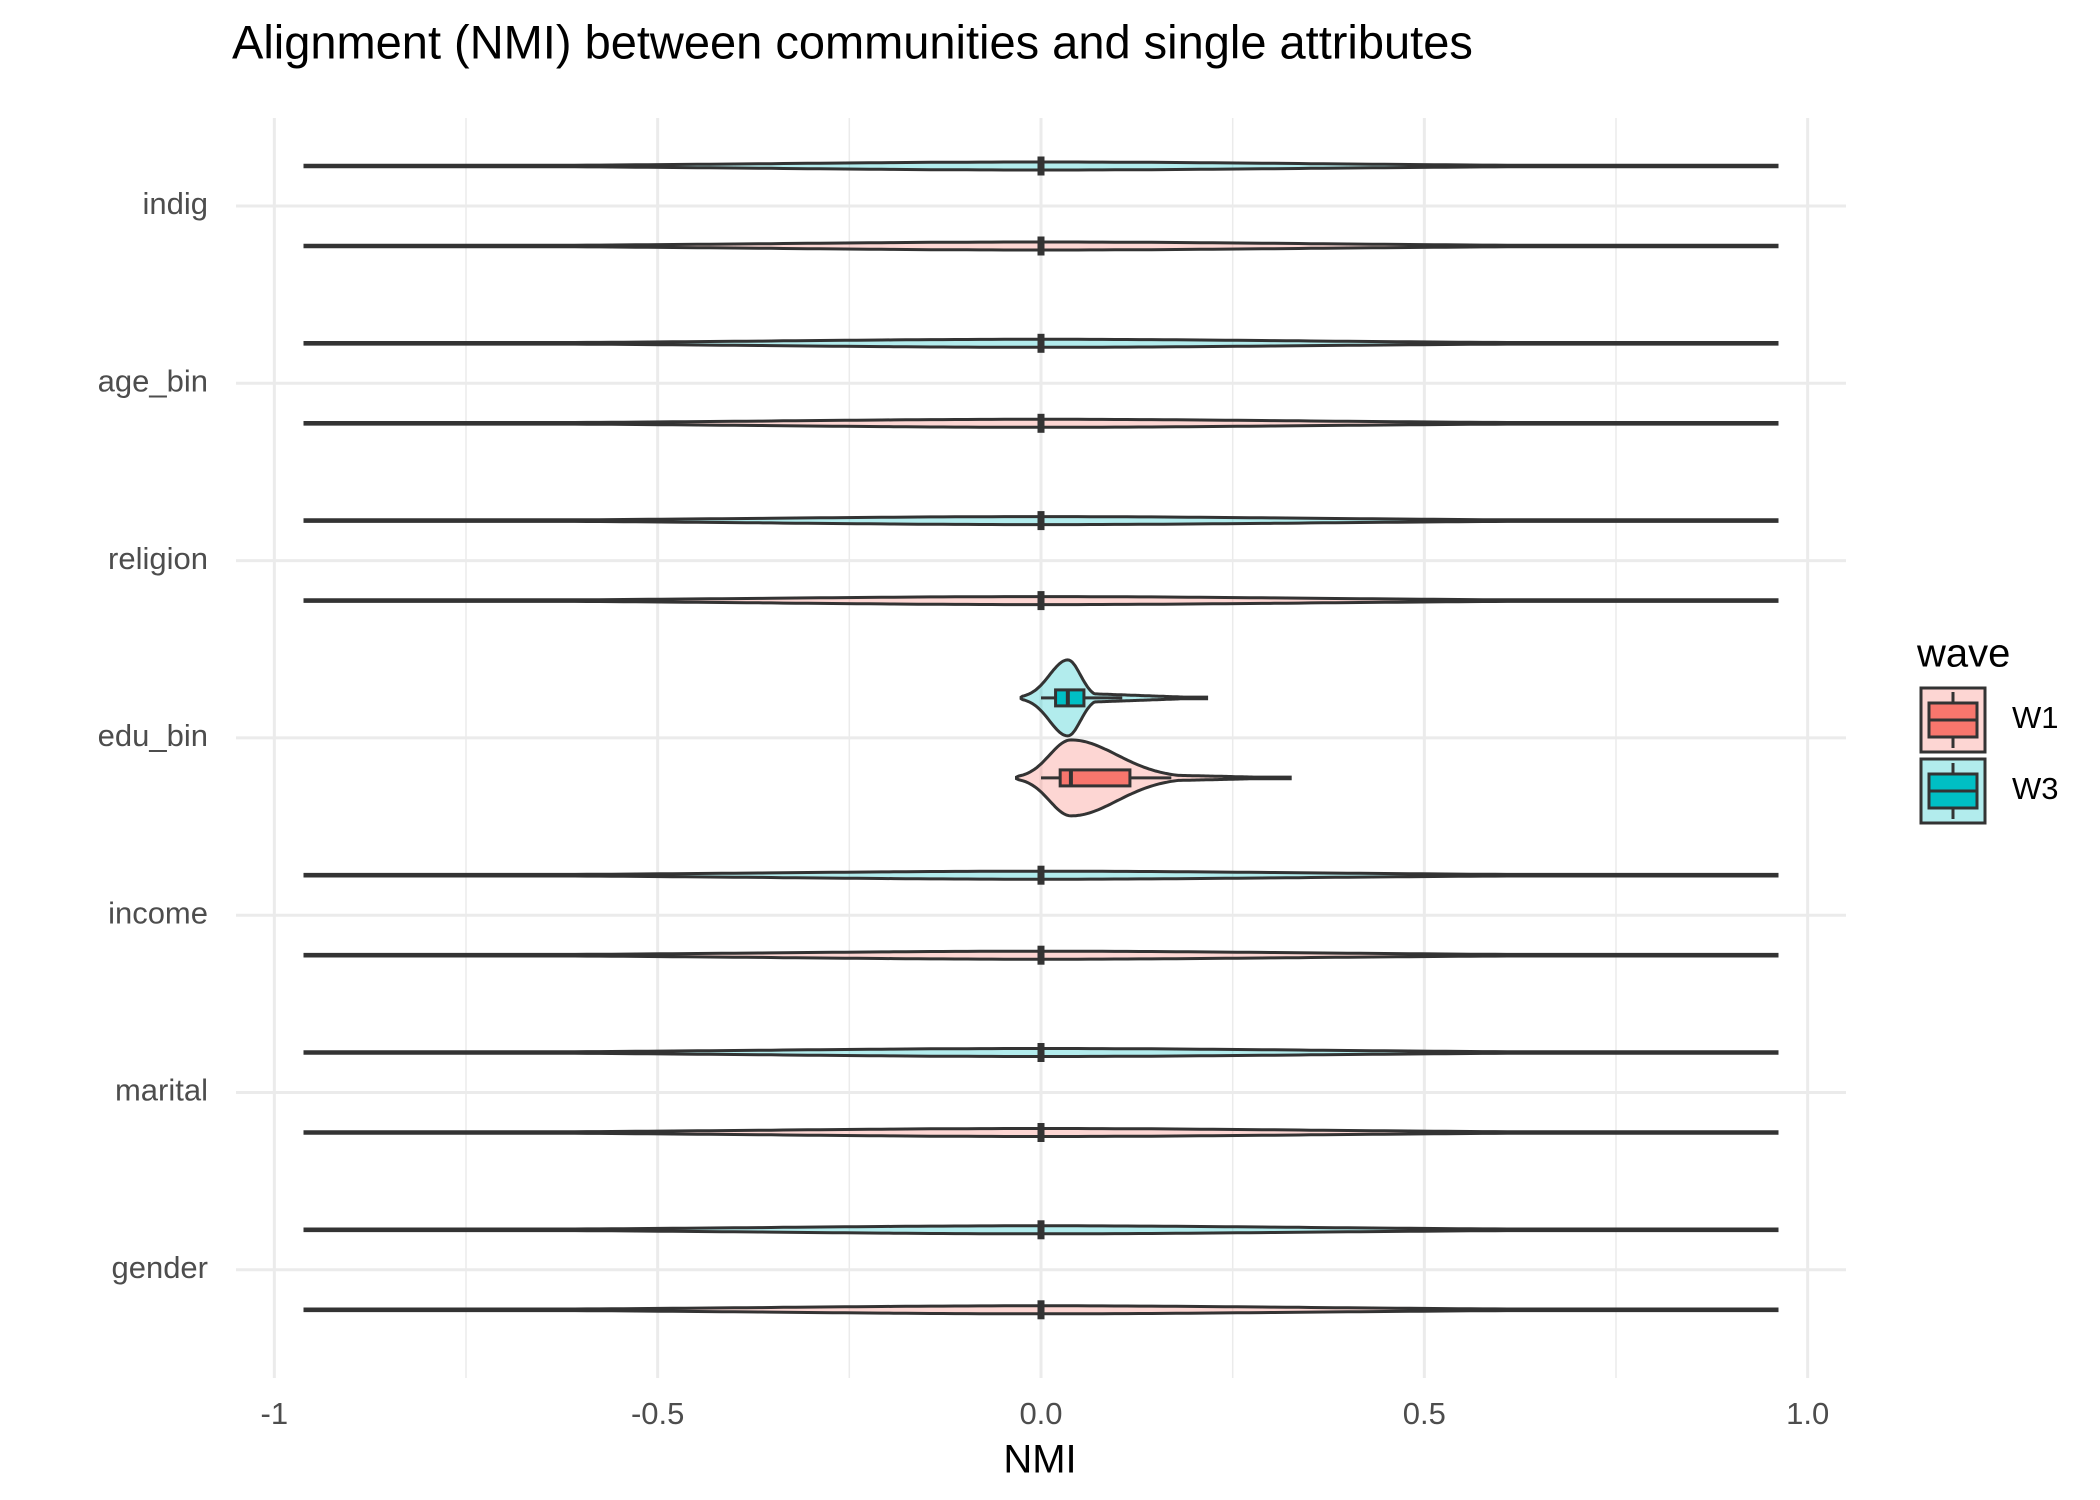 This screenshot has width=2100, height=1500. What do you see at coordinates (275, 1413) in the screenshot?
I see `x-tick-label: -1` at bounding box center [275, 1413].